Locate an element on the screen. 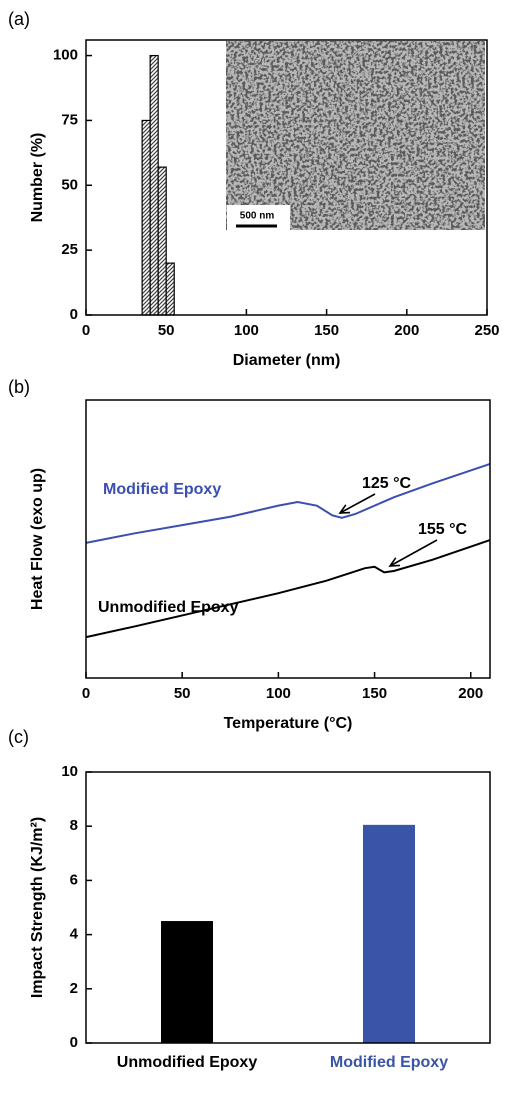 Image resolution: width=509 pixels, height=1111 pixels. y-tick-label: 2 is located at coordinates (74, 988).